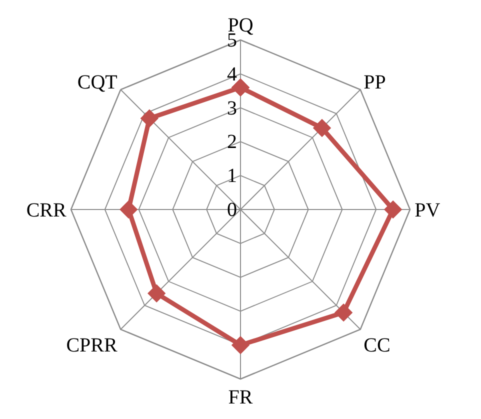 The height and width of the screenshot is (419, 481). What do you see at coordinates (377, 345) in the screenshot?
I see `spoke-label: CC` at bounding box center [377, 345].